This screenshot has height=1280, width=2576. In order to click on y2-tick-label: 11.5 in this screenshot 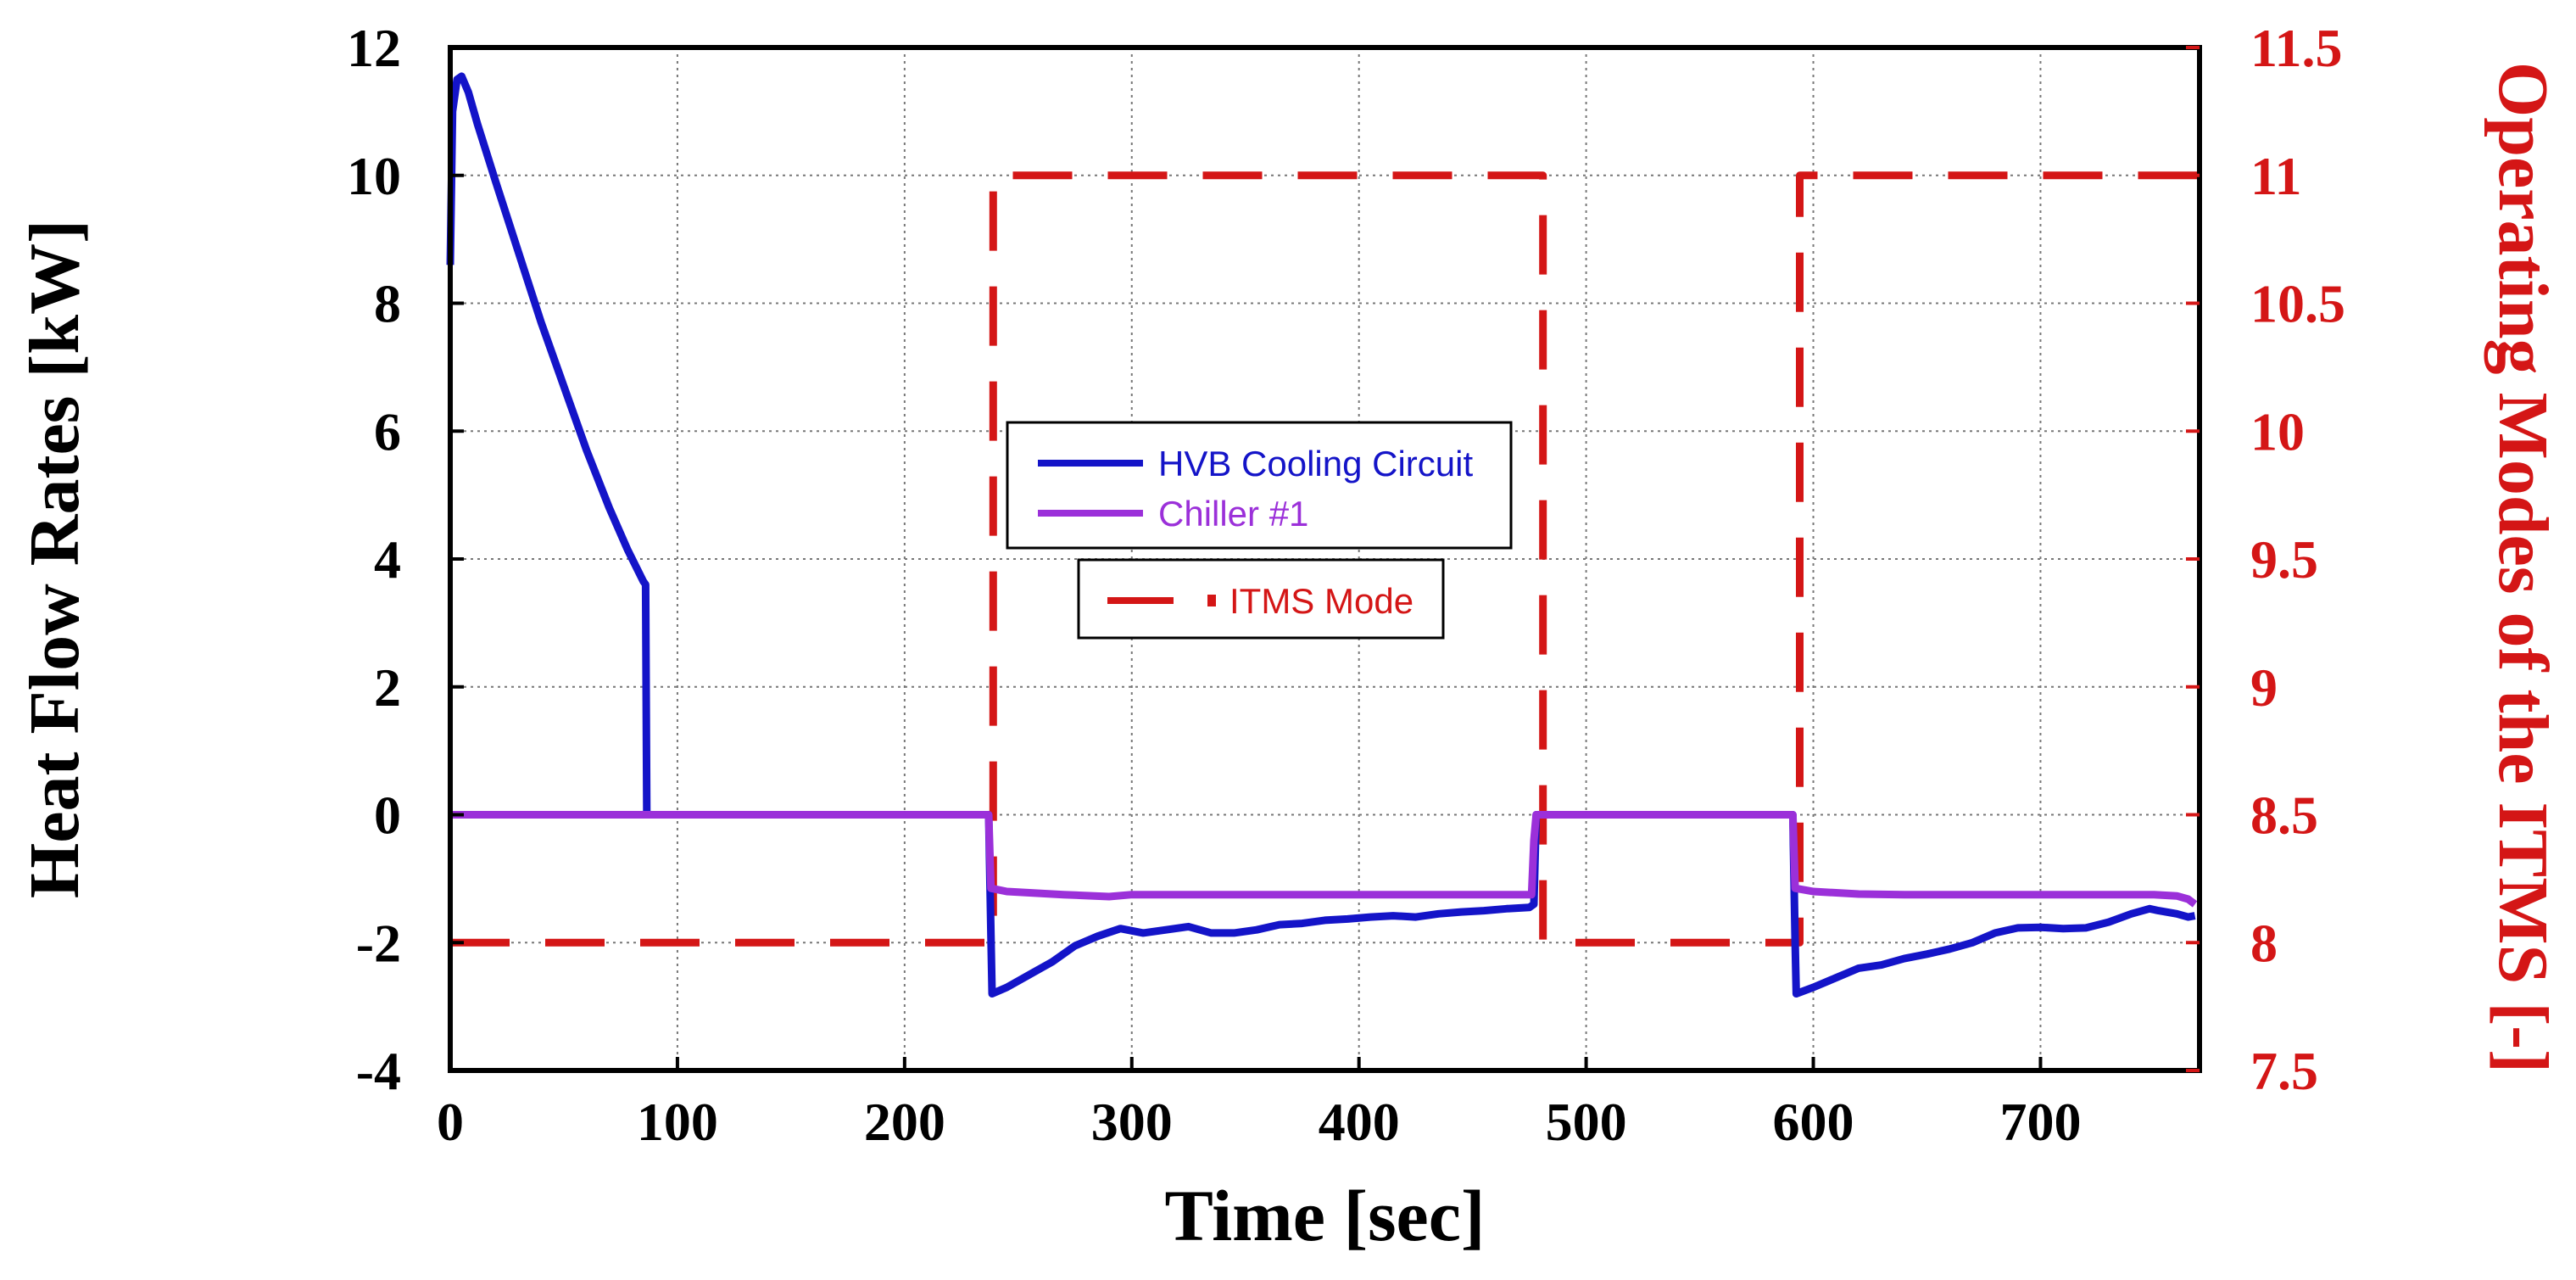, I will do `click(2296, 48)`.